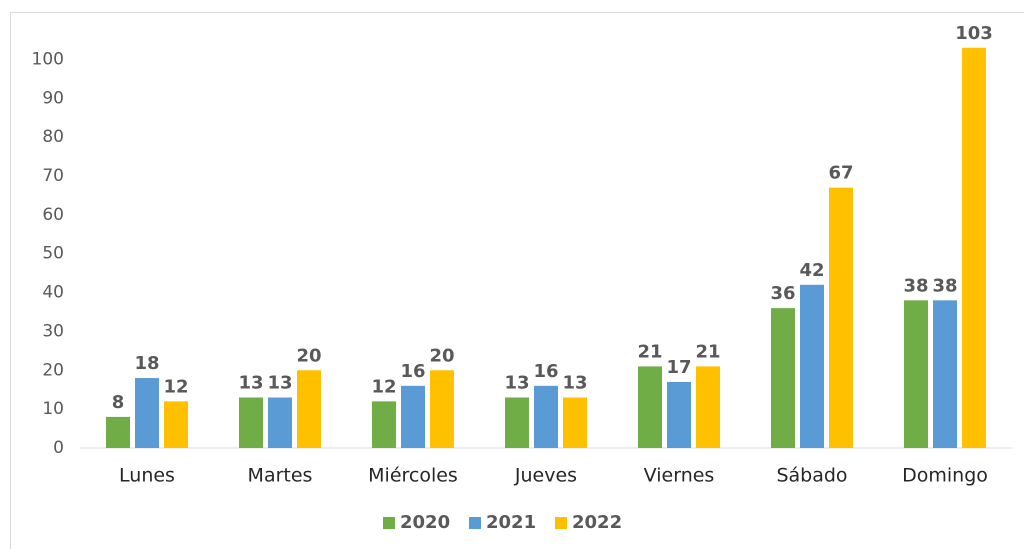 Image resolution: width=1024 pixels, height=549 pixels. I want to click on y-tick-label: 60, so click(53, 215).